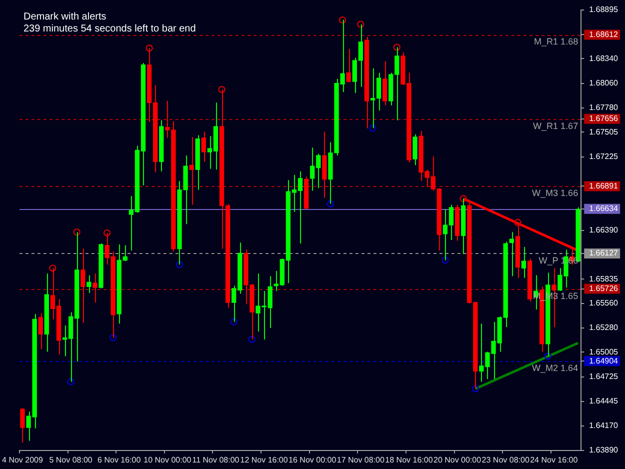  What do you see at coordinates (604, 279) in the screenshot?
I see `y-tick-label: 1.65835` at bounding box center [604, 279].